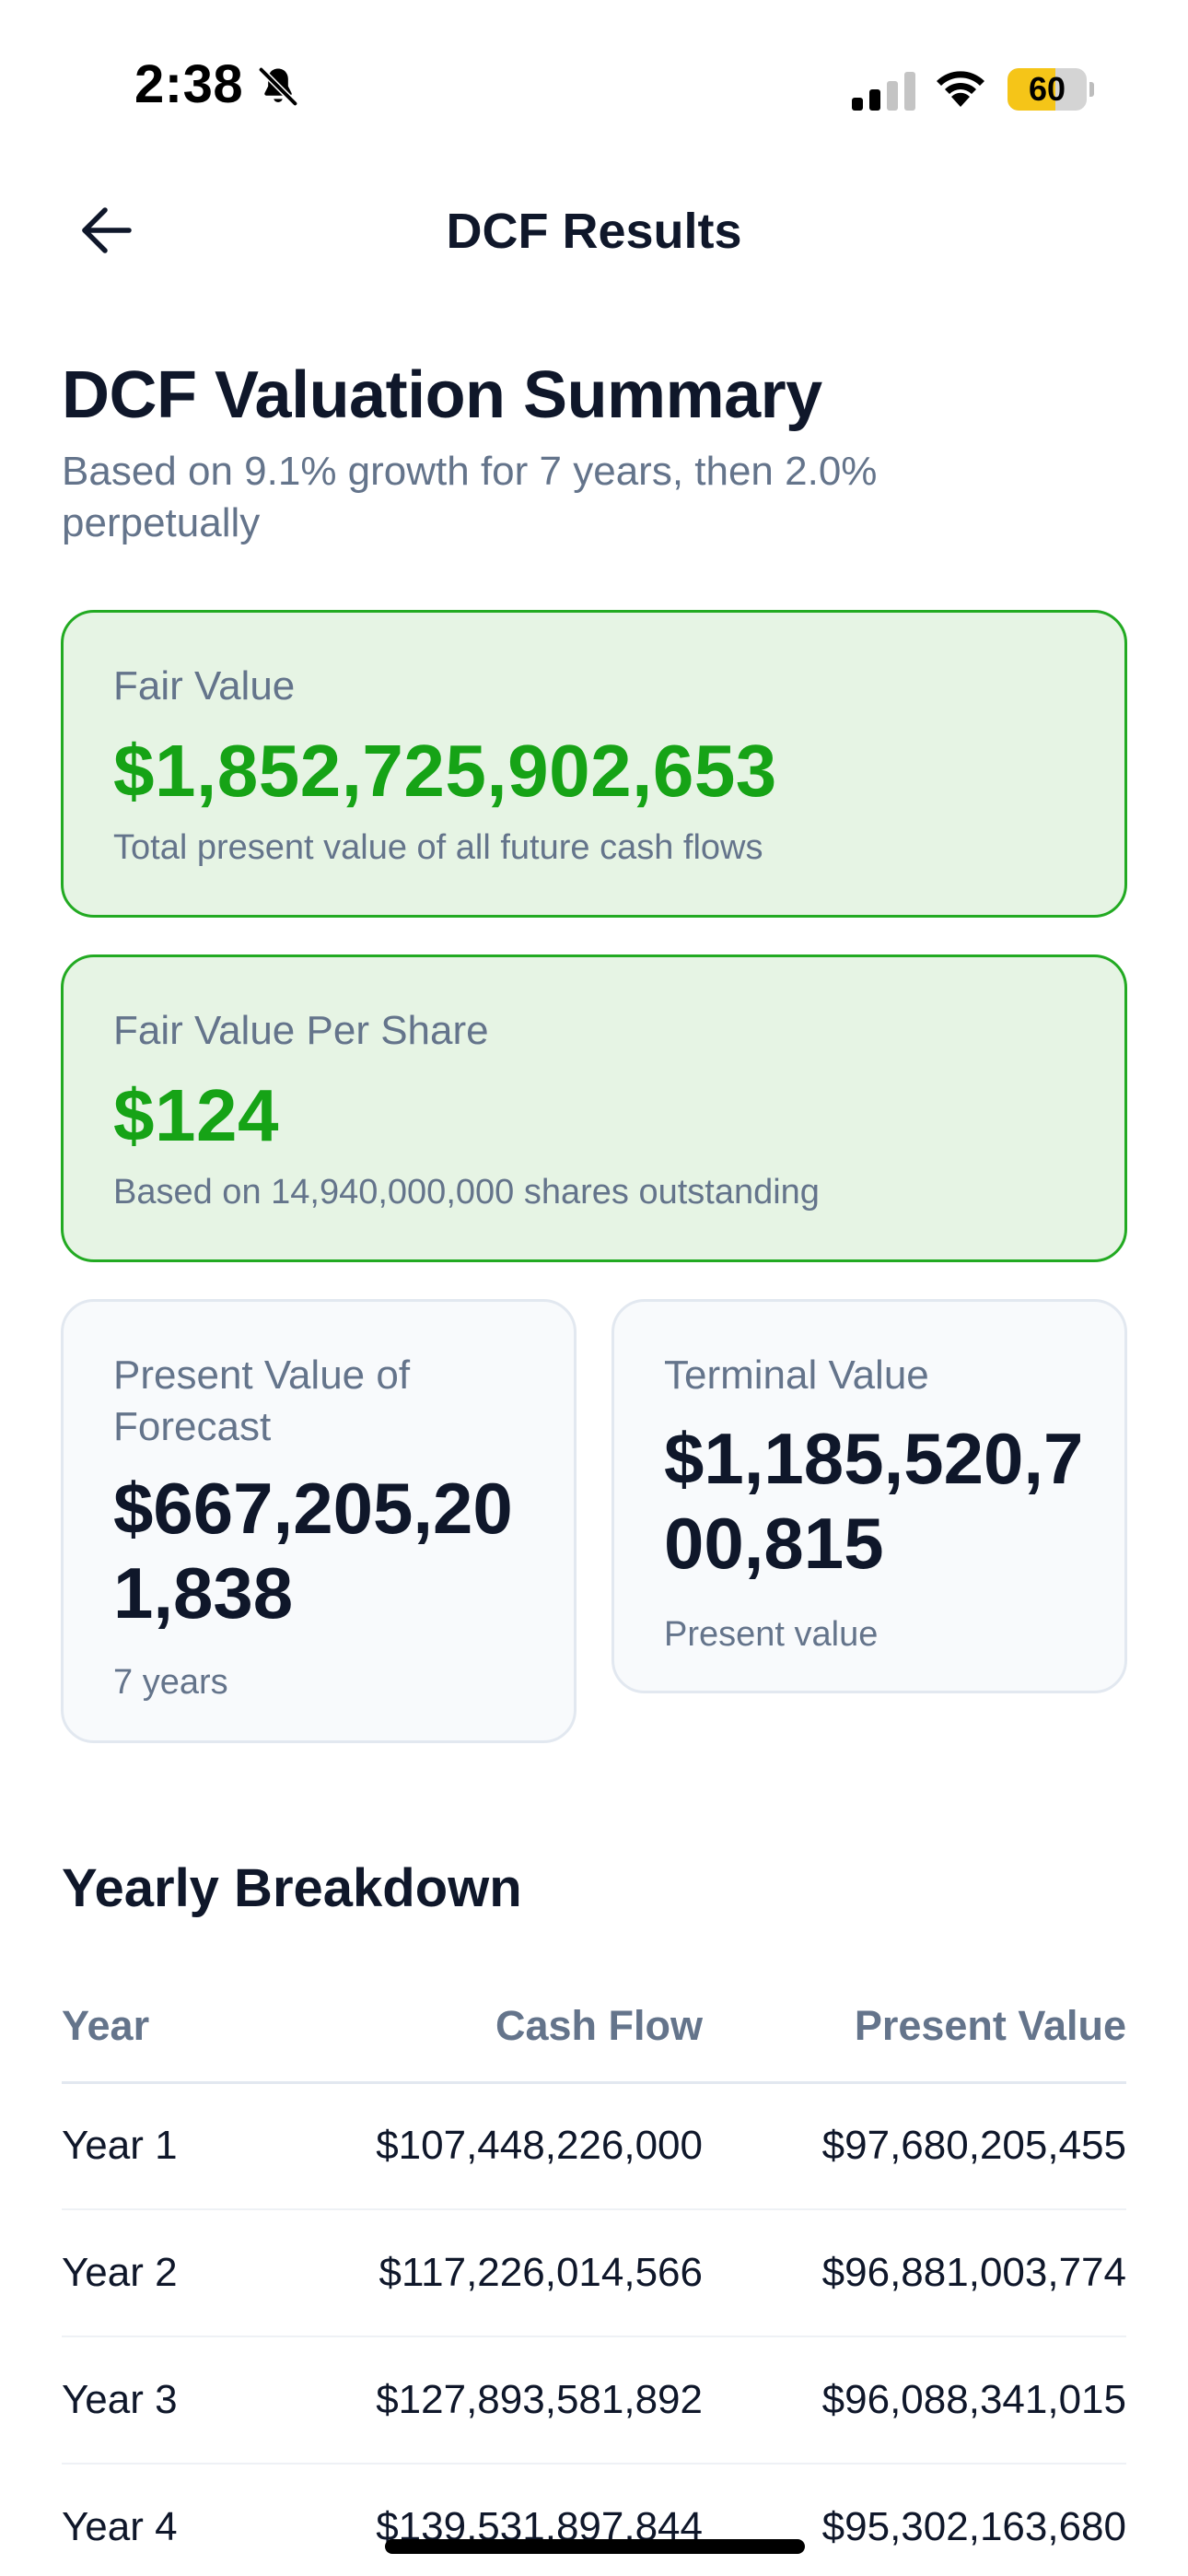 The image size is (1188, 2576). I want to click on row-present-value: $97,680,205,455, so click(914, 2146).